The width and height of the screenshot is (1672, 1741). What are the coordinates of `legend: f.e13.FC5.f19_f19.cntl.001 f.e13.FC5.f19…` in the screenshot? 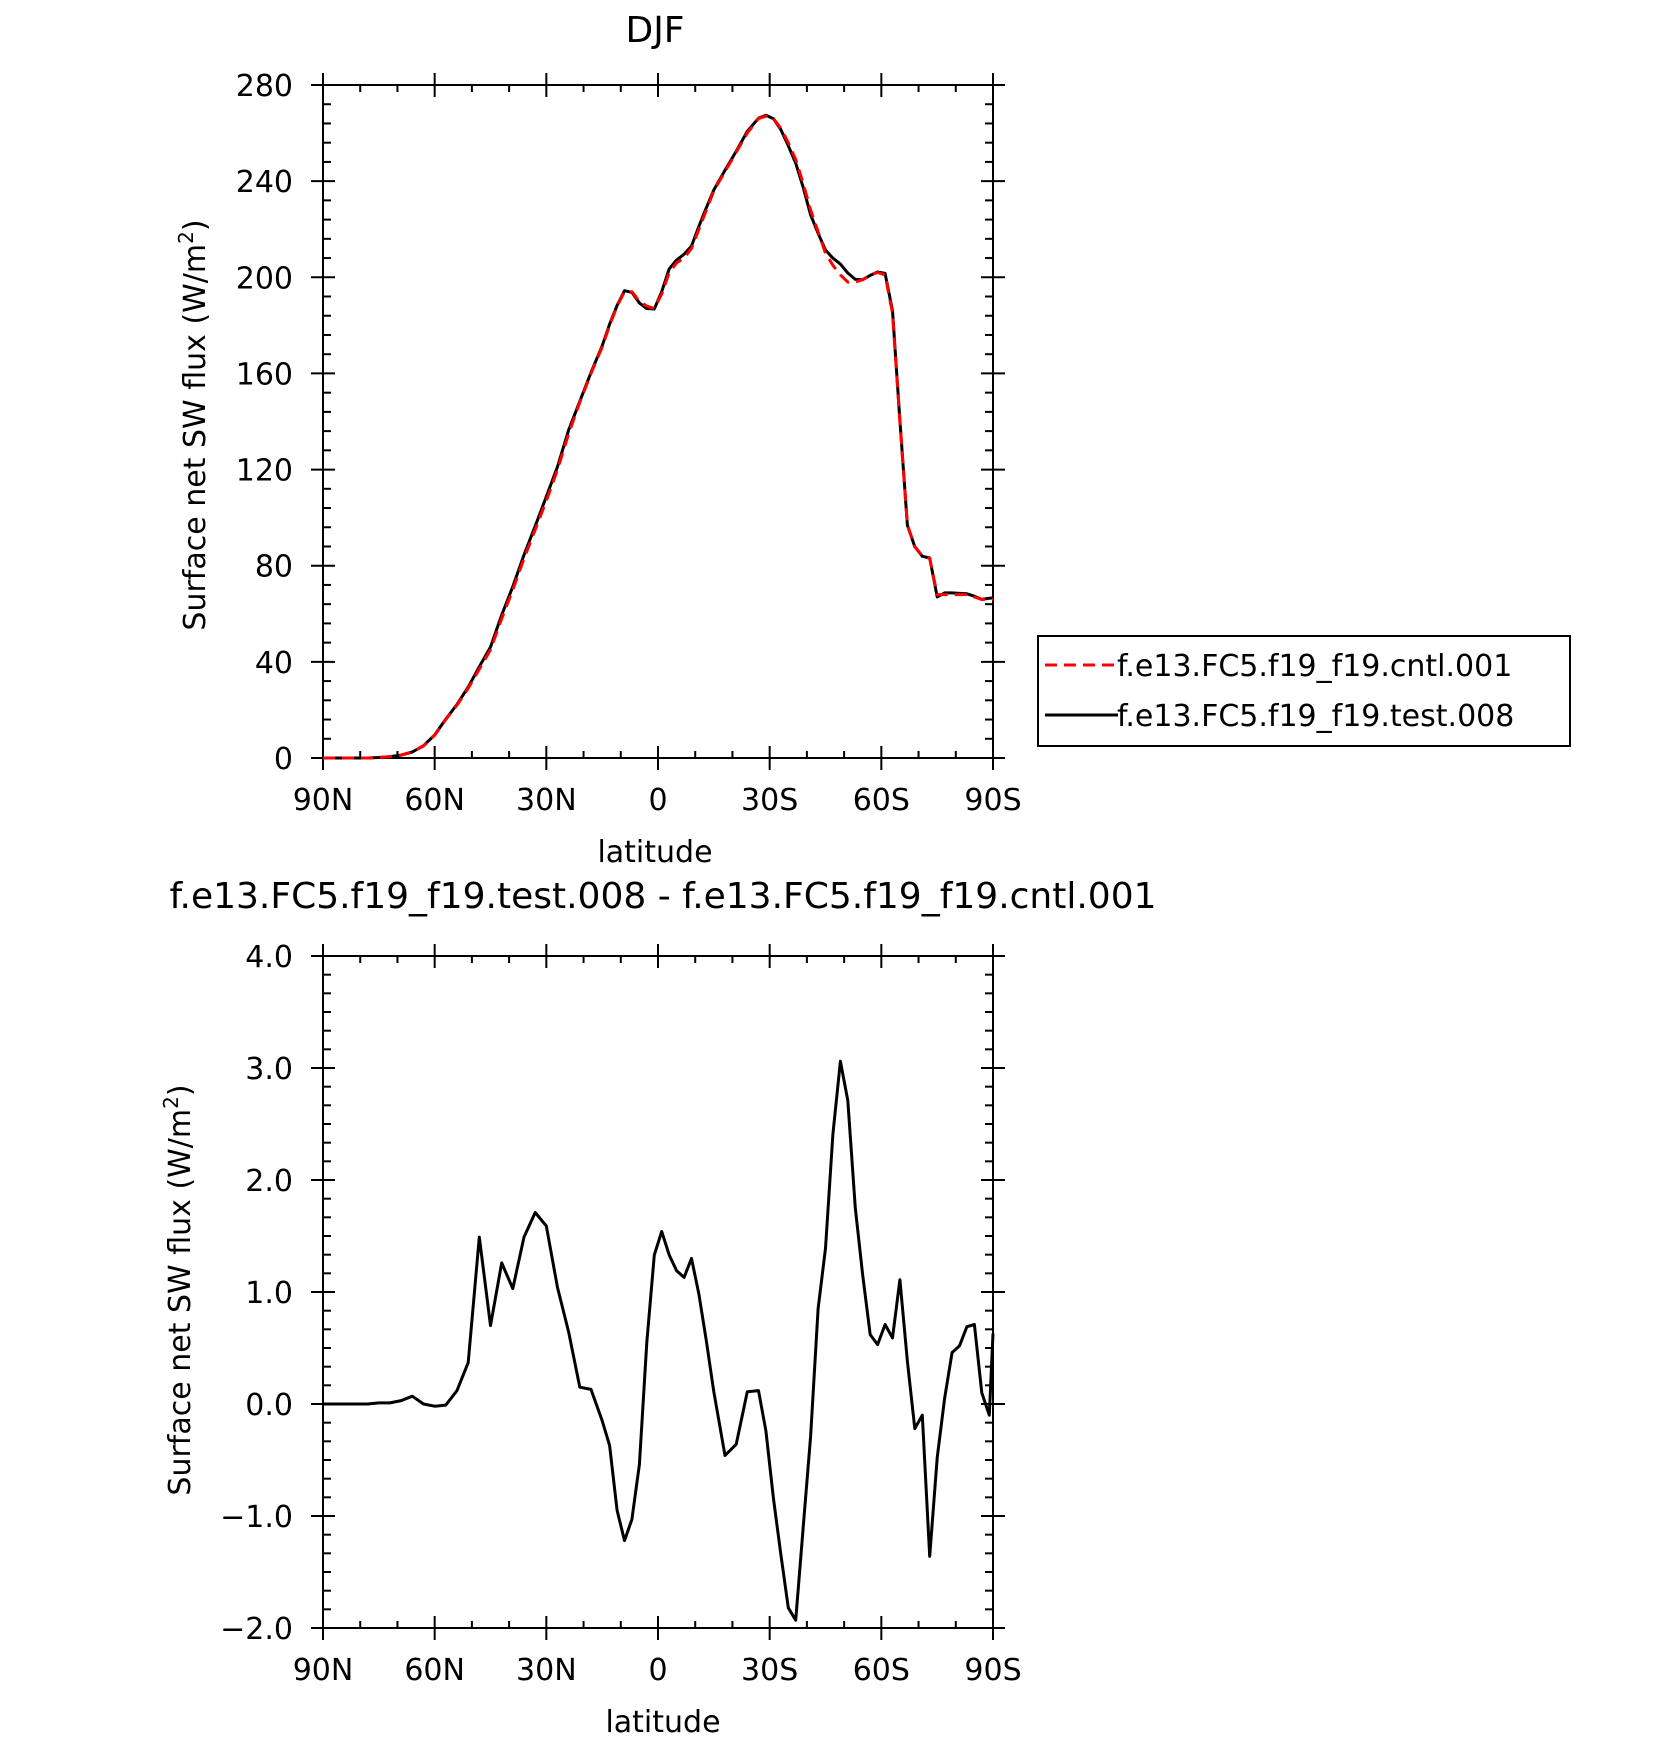 It's located at (1304, 691).